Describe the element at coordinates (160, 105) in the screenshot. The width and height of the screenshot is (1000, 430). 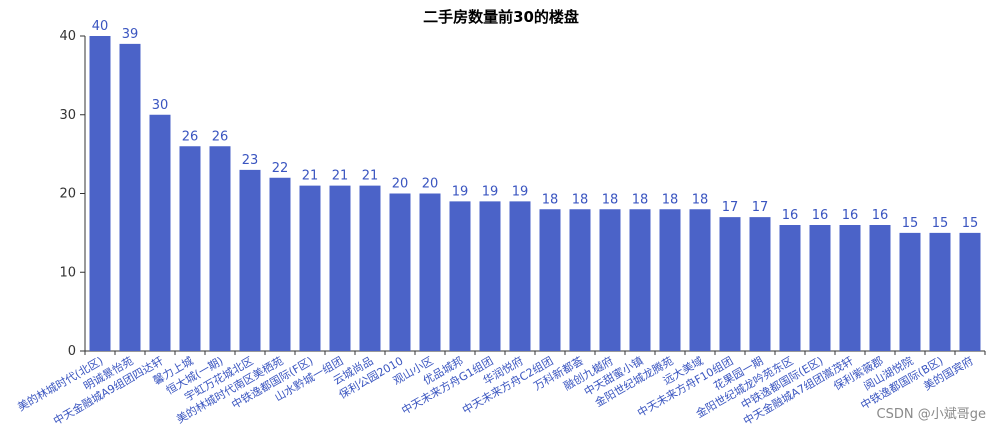
I see `data-label: 30` at that location.